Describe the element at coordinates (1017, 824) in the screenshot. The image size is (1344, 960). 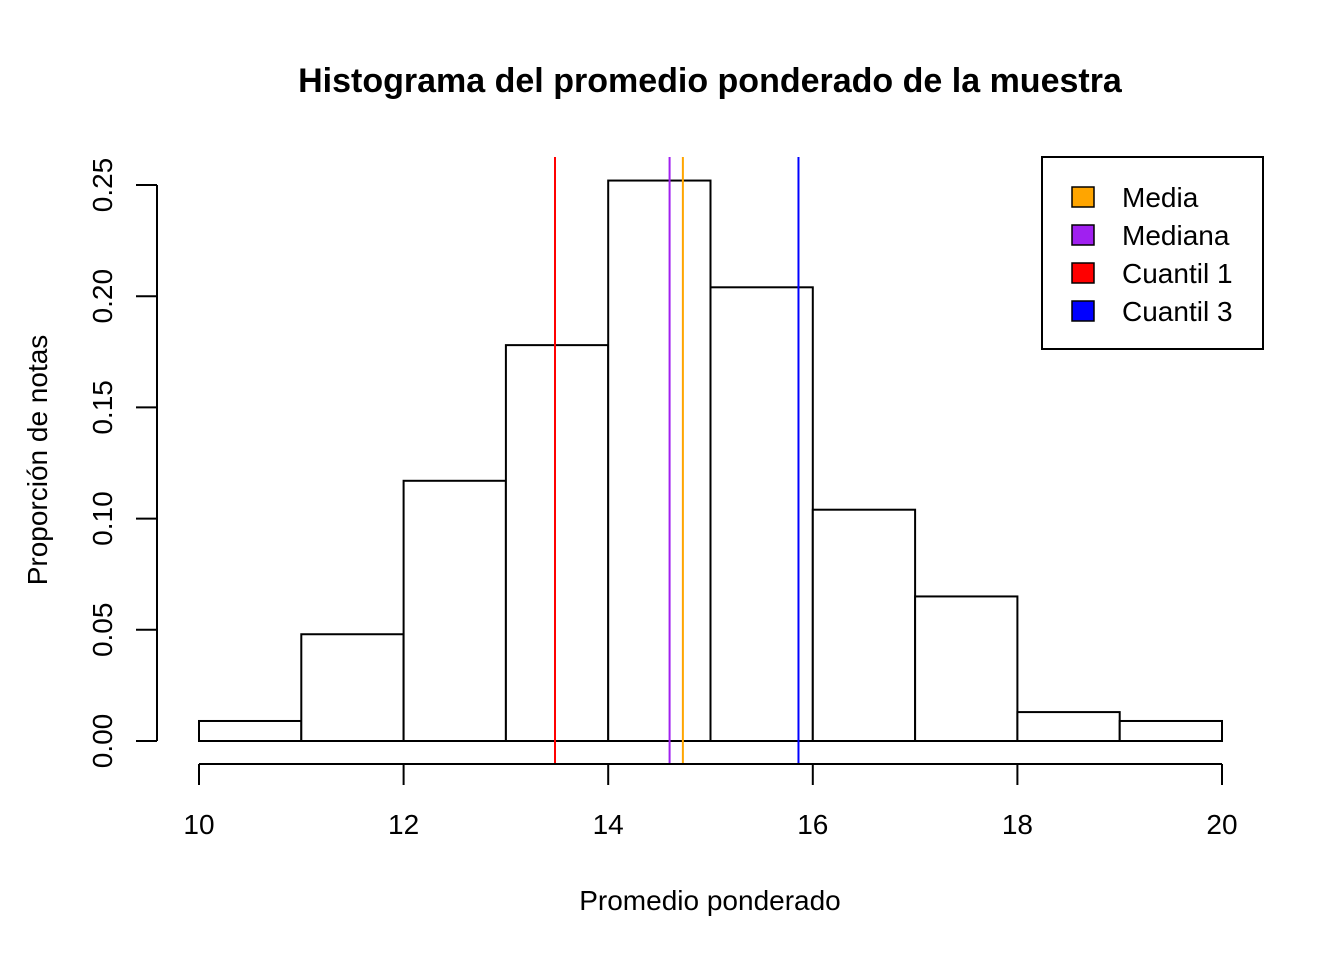
I see `x-tick-label: 18` at that location.